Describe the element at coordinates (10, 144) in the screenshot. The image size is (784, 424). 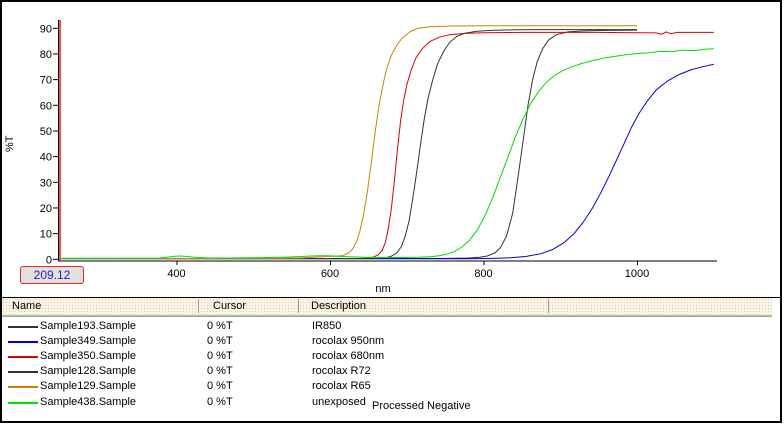
I see `y-axis-title: %T` at that location.